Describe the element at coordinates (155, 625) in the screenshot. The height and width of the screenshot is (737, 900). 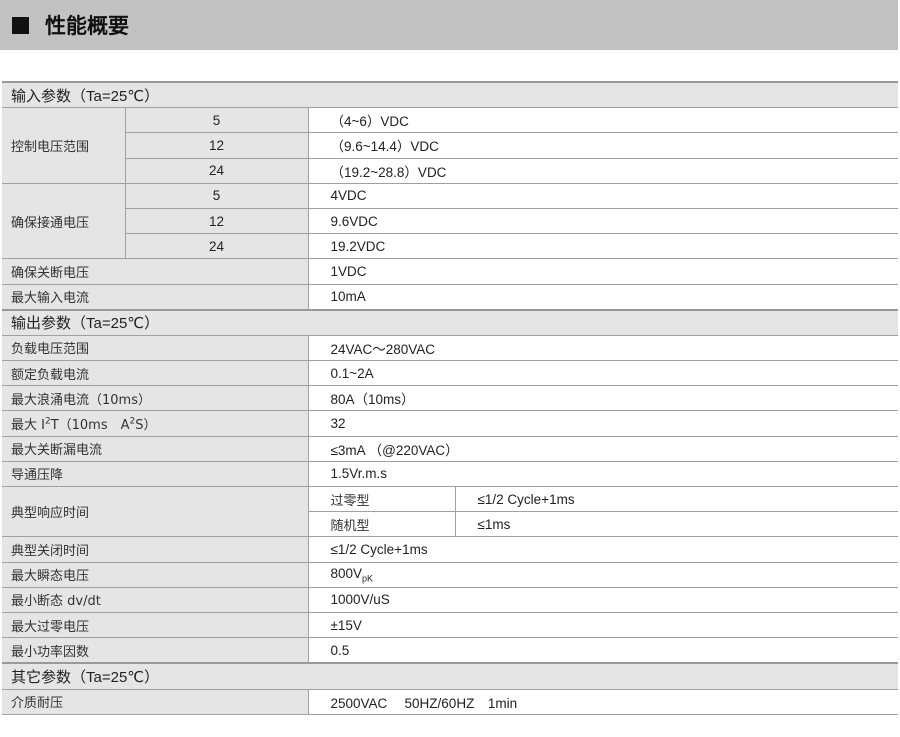
I see `row-label: 最大过零电压` at that location.